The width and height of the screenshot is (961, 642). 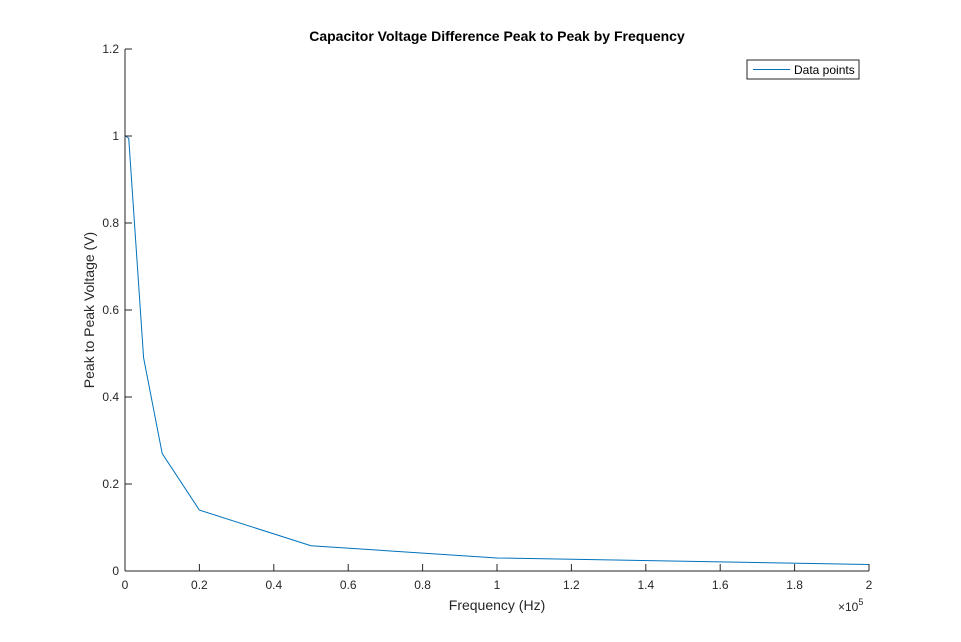 I want to click on x-axis-exponent-base: ×10, so click(x=848, y=607).